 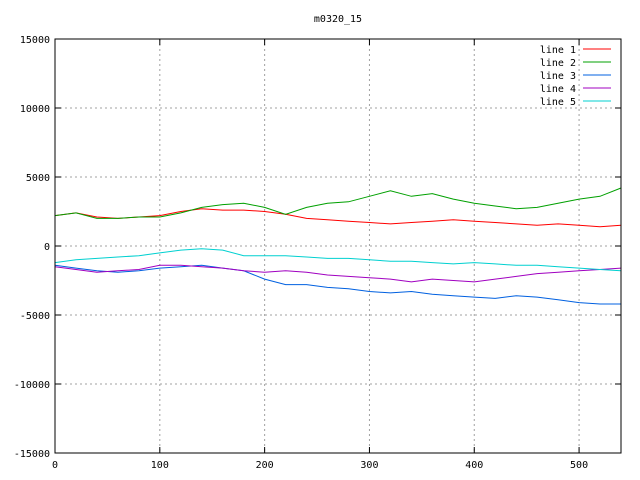 What do you see at coordinates (32, 385) in the screenshot?
I see `y-tick-label: -10000` at bounding box center [32, 385].